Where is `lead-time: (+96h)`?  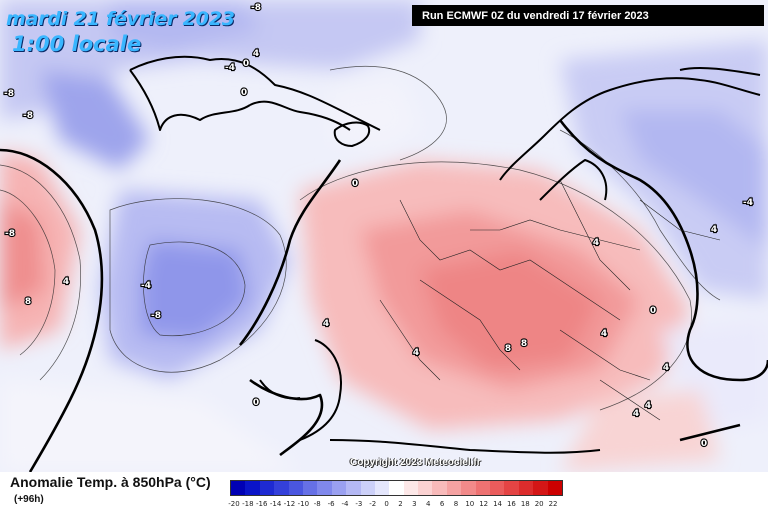
lead-time: (+96h) is located at coordinates (29, 499).